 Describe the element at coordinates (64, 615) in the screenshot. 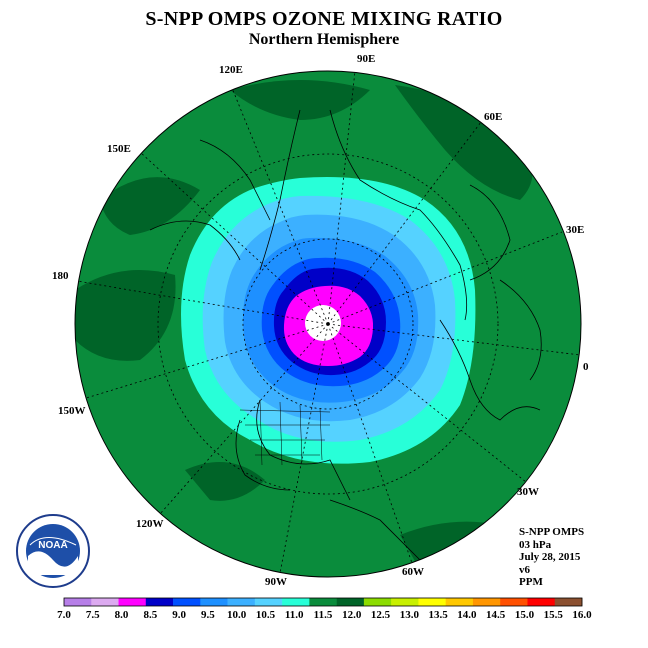

I see `colorbar-tick-label: 7.0` at that location.